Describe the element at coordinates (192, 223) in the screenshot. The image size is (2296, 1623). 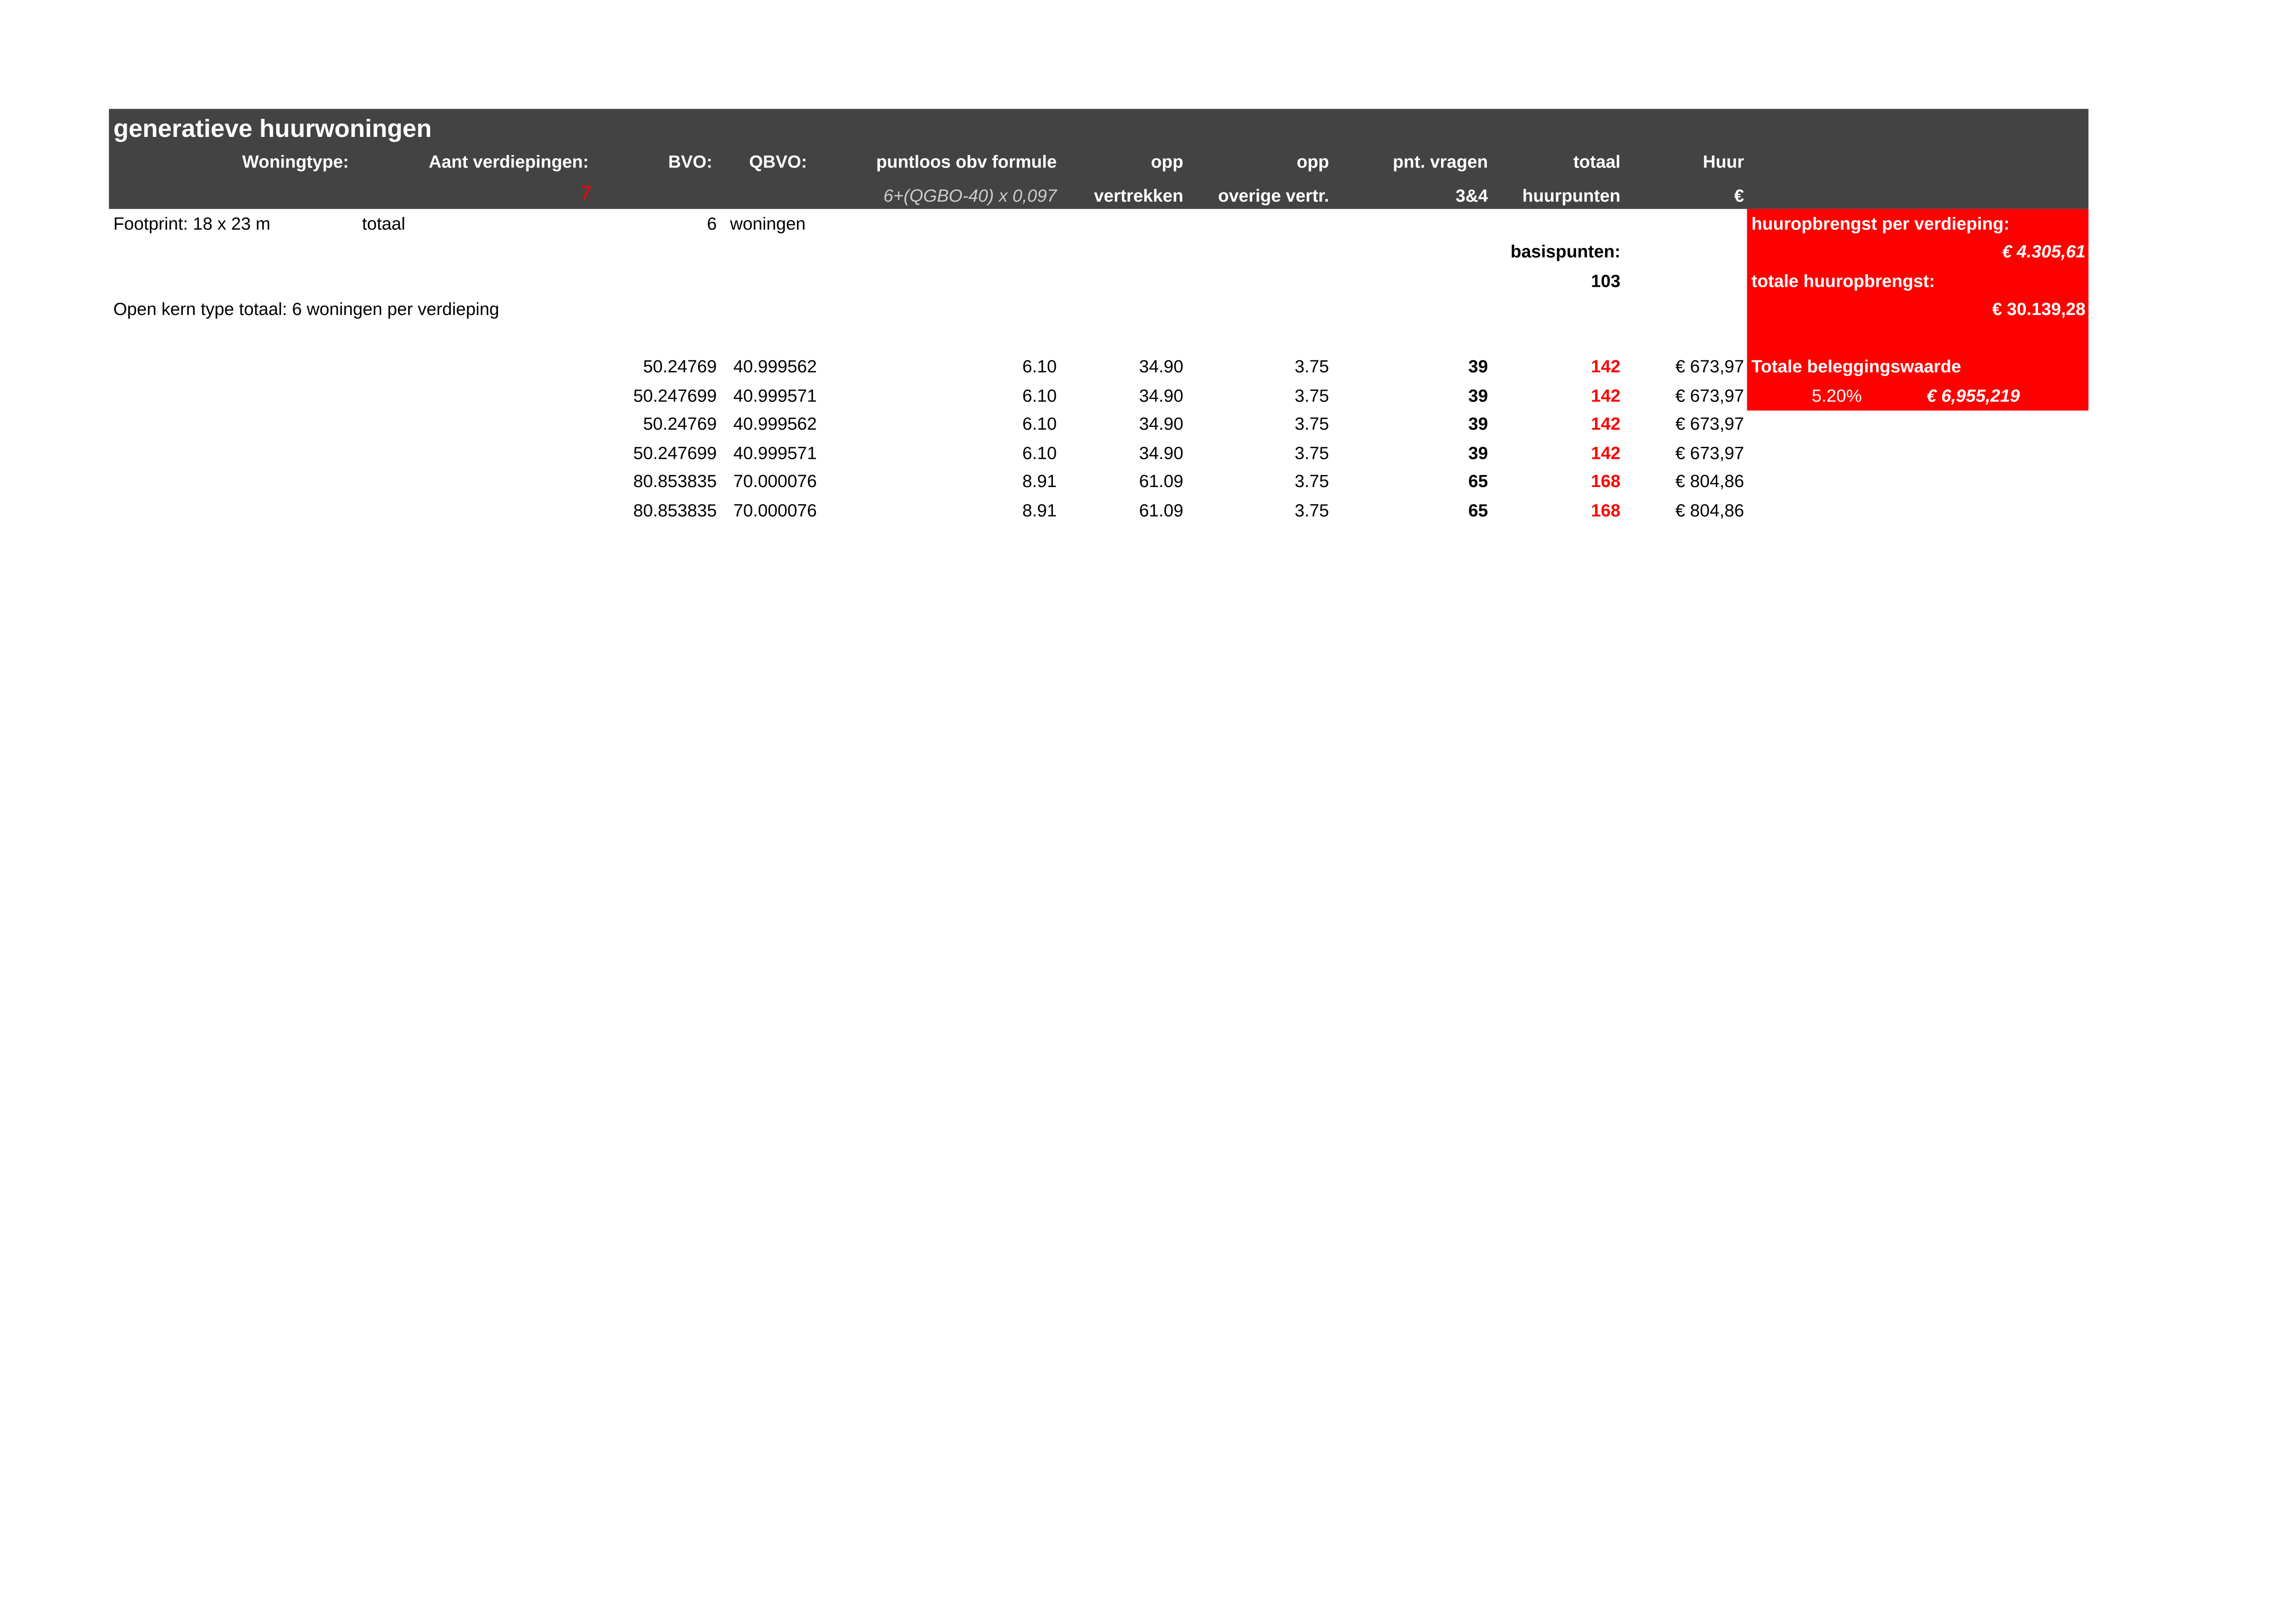
I see `footprint-label: Footprint: 18 x 23 m` at that location.